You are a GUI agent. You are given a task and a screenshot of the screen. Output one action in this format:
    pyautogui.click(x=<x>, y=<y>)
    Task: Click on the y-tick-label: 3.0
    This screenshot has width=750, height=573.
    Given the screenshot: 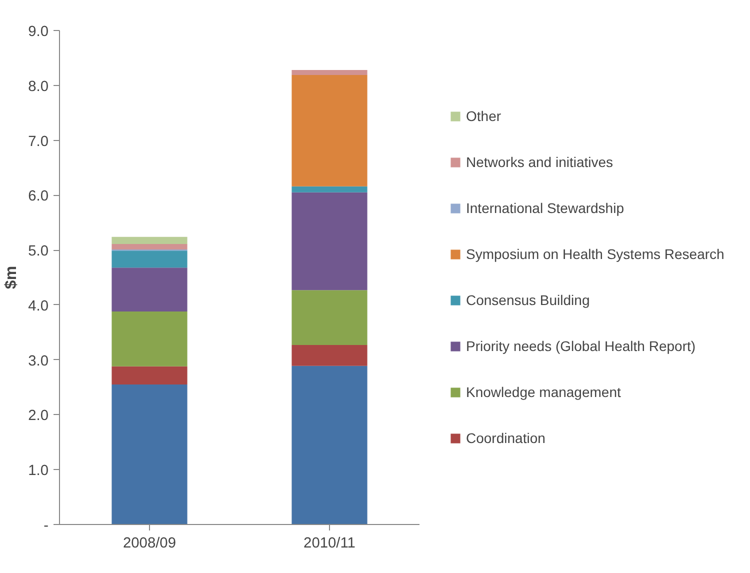 What is the action you would take?
    pyautogui.click(x=38, y=361)
    